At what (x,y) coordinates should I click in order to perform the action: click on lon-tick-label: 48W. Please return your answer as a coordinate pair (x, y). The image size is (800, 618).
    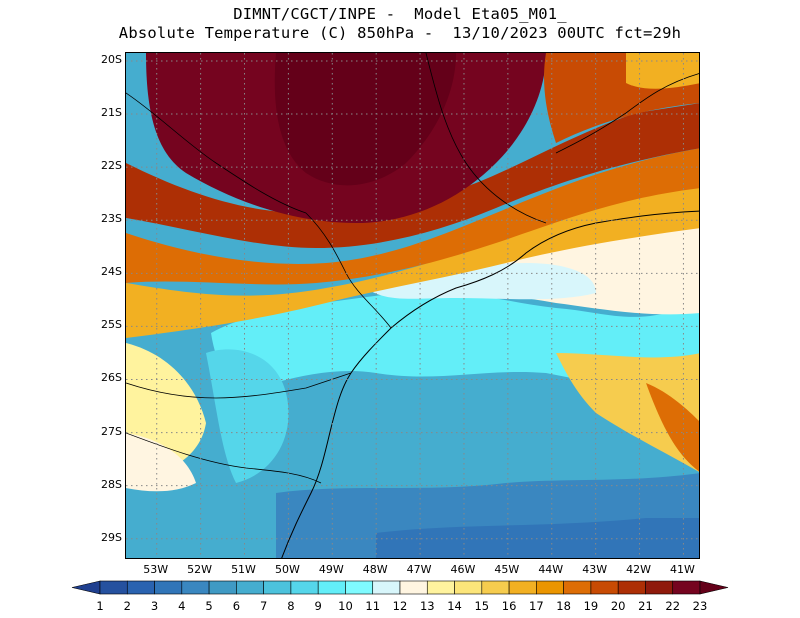
    Looking at the image, I should click on (375, 569).